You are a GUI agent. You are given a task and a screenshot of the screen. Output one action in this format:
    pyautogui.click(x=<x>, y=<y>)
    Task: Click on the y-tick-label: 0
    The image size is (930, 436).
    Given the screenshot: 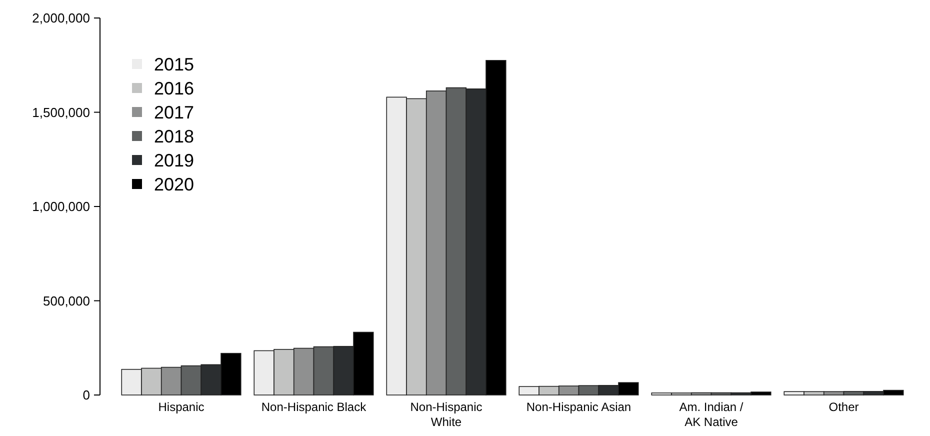 What is the action you would take?
    pyautogui.click(x=86, y=395)
    